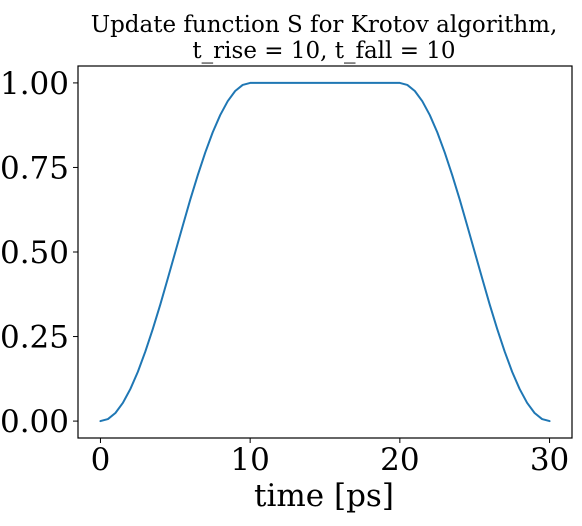 This screenshot has height=526, width=582. I want to click on chart-title-line-1: Update function S for Krotov algorithm,, so click(324, 25).